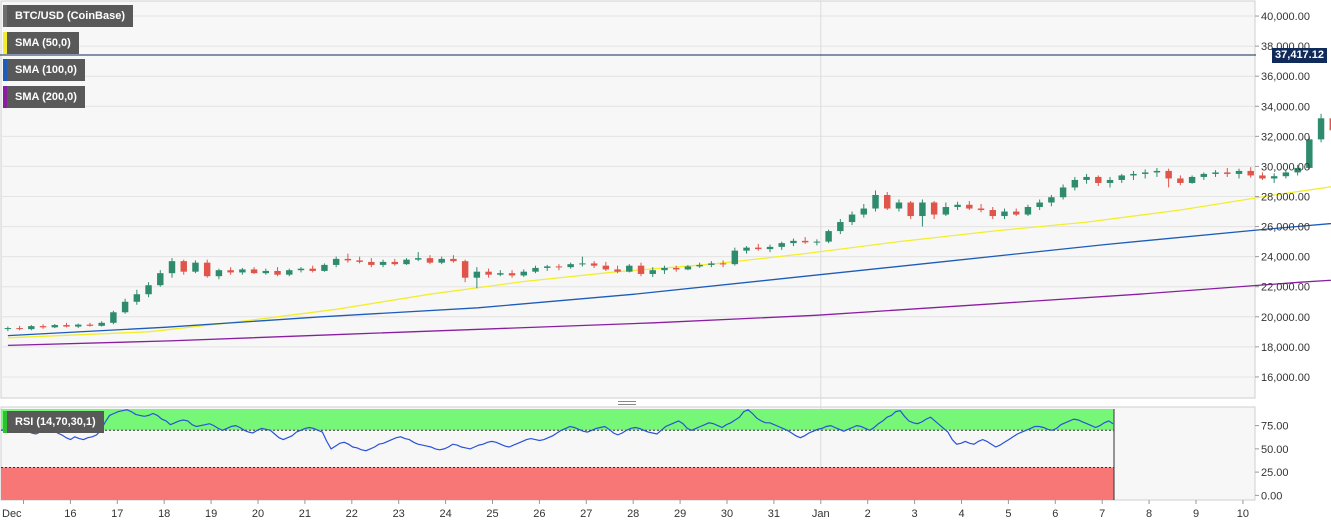 Image resolution: width=1331 pixels, height=526 pixels. Describe the element at coordinates (1285, 107) in the screenshot. I see `price-tick-label: 34,000.00` at that location.